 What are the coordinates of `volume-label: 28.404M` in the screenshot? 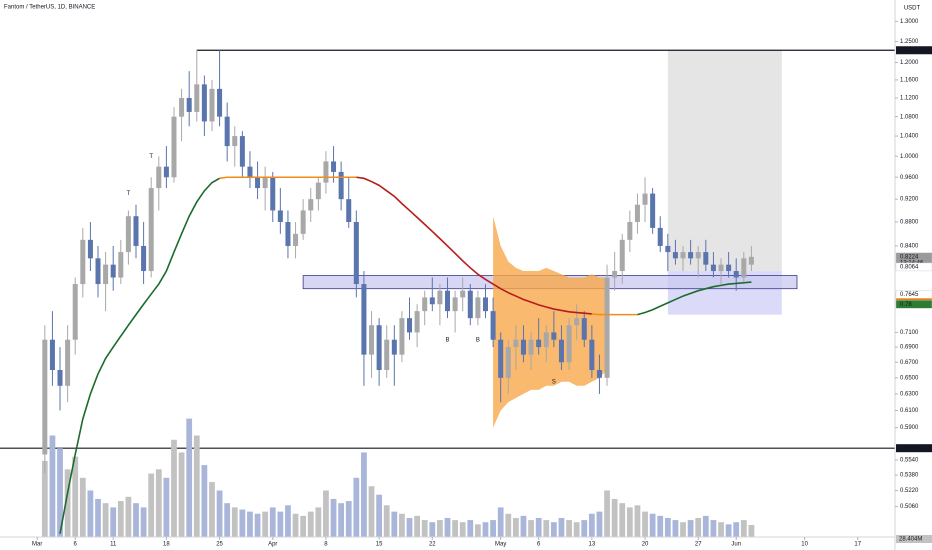 It's located at (910, 540).